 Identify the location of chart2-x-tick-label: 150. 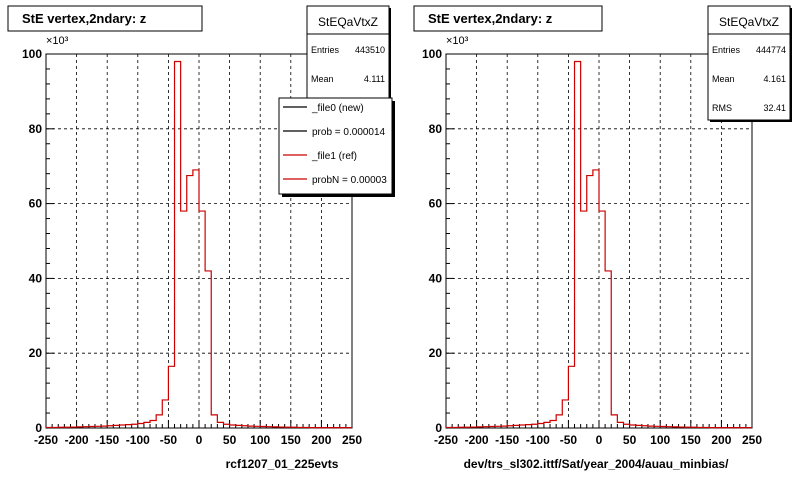
(691, 440).